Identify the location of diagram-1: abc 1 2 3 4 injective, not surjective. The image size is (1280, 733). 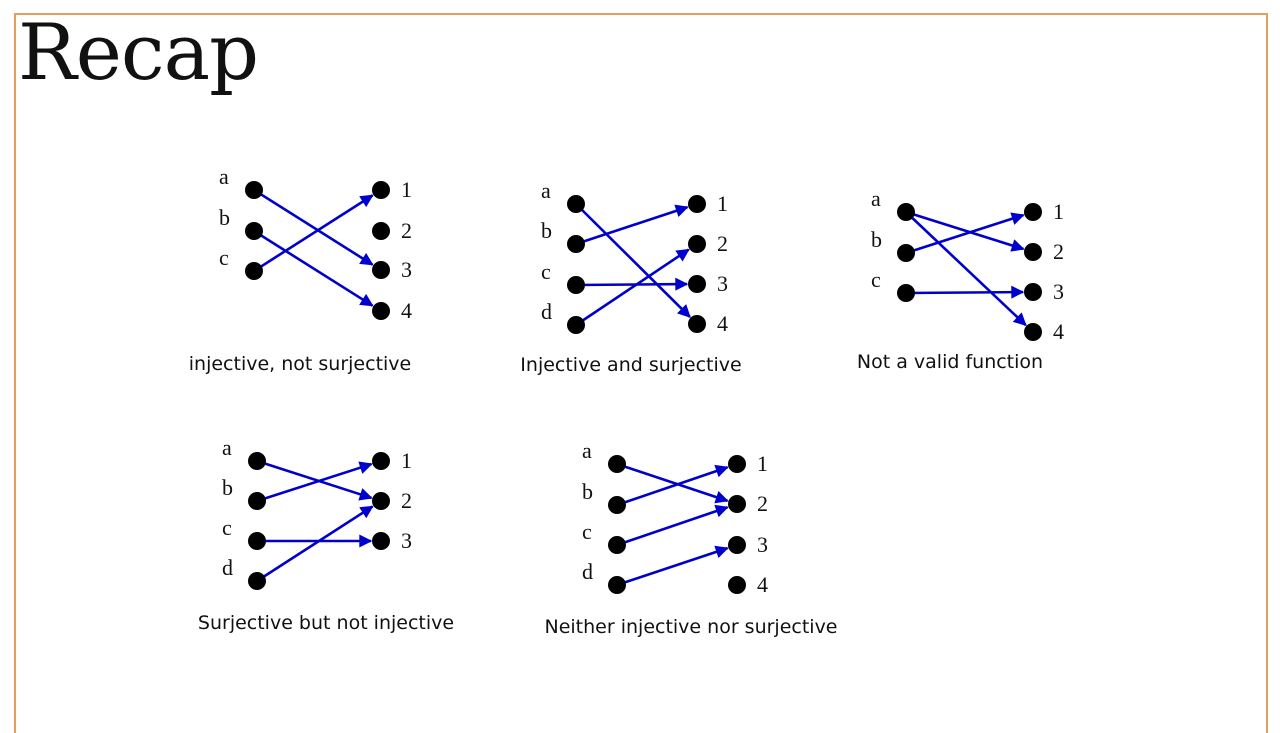
(300, 269).